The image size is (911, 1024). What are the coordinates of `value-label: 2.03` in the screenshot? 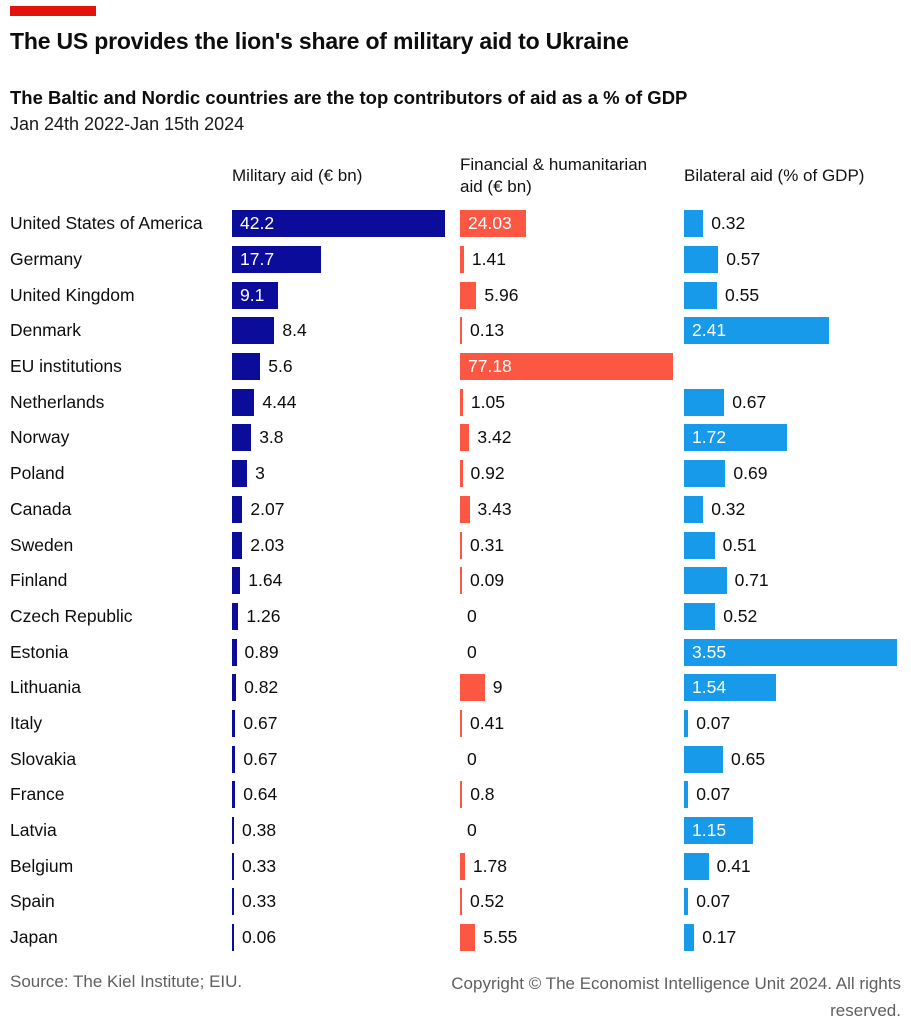 It's located at (267, 544).